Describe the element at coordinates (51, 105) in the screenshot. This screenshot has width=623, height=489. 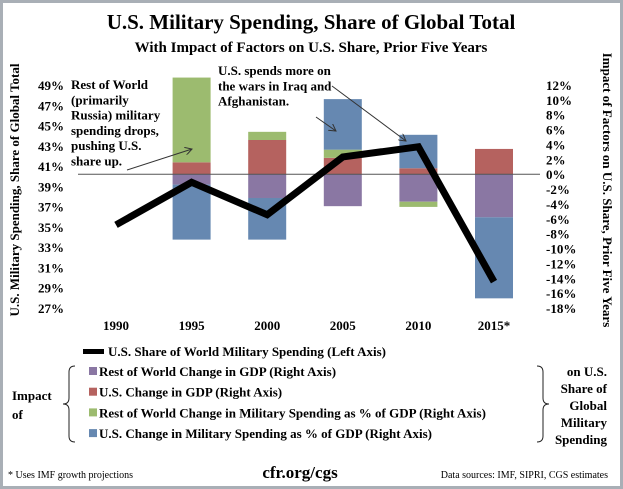
I see `left-tick-label: 47%` at that location.